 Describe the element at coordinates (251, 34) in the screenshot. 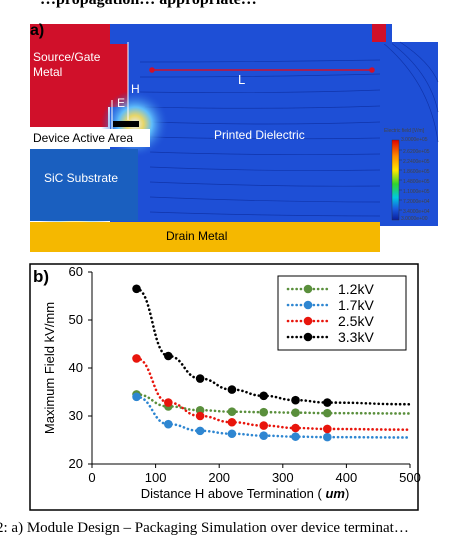

I see `metal-top-strip` at that location.